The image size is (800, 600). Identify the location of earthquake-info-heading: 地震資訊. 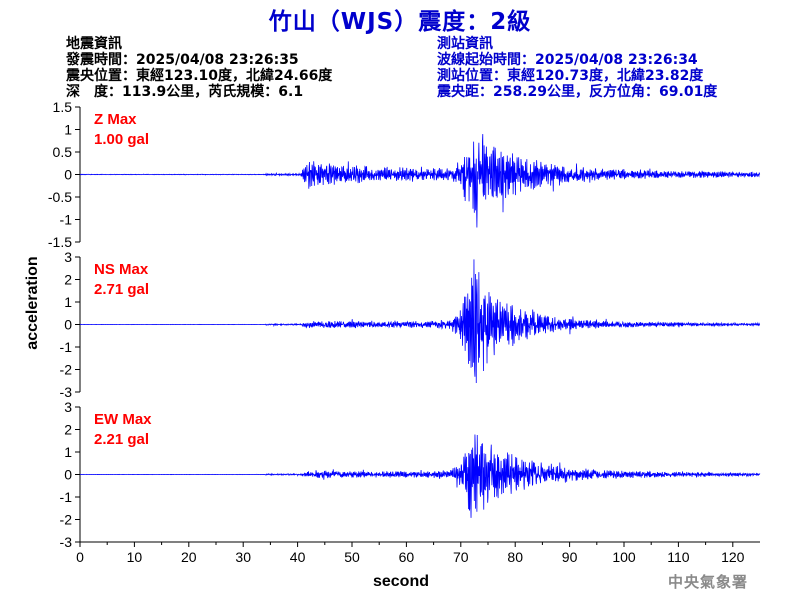
(94, 44).